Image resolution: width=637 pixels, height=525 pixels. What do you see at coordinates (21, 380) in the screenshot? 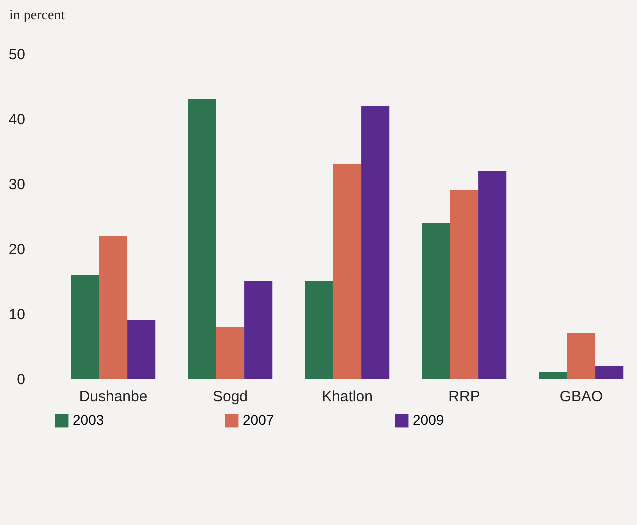
I see `y-tick-label: 0` at bounding box center [21, 380].